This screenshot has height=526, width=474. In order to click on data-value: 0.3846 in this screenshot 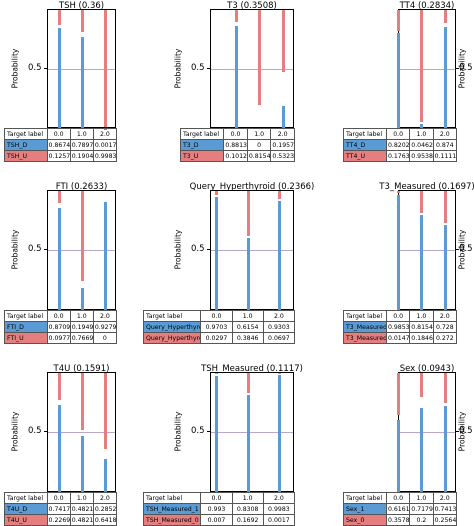, I will do `click(247, 338)`.